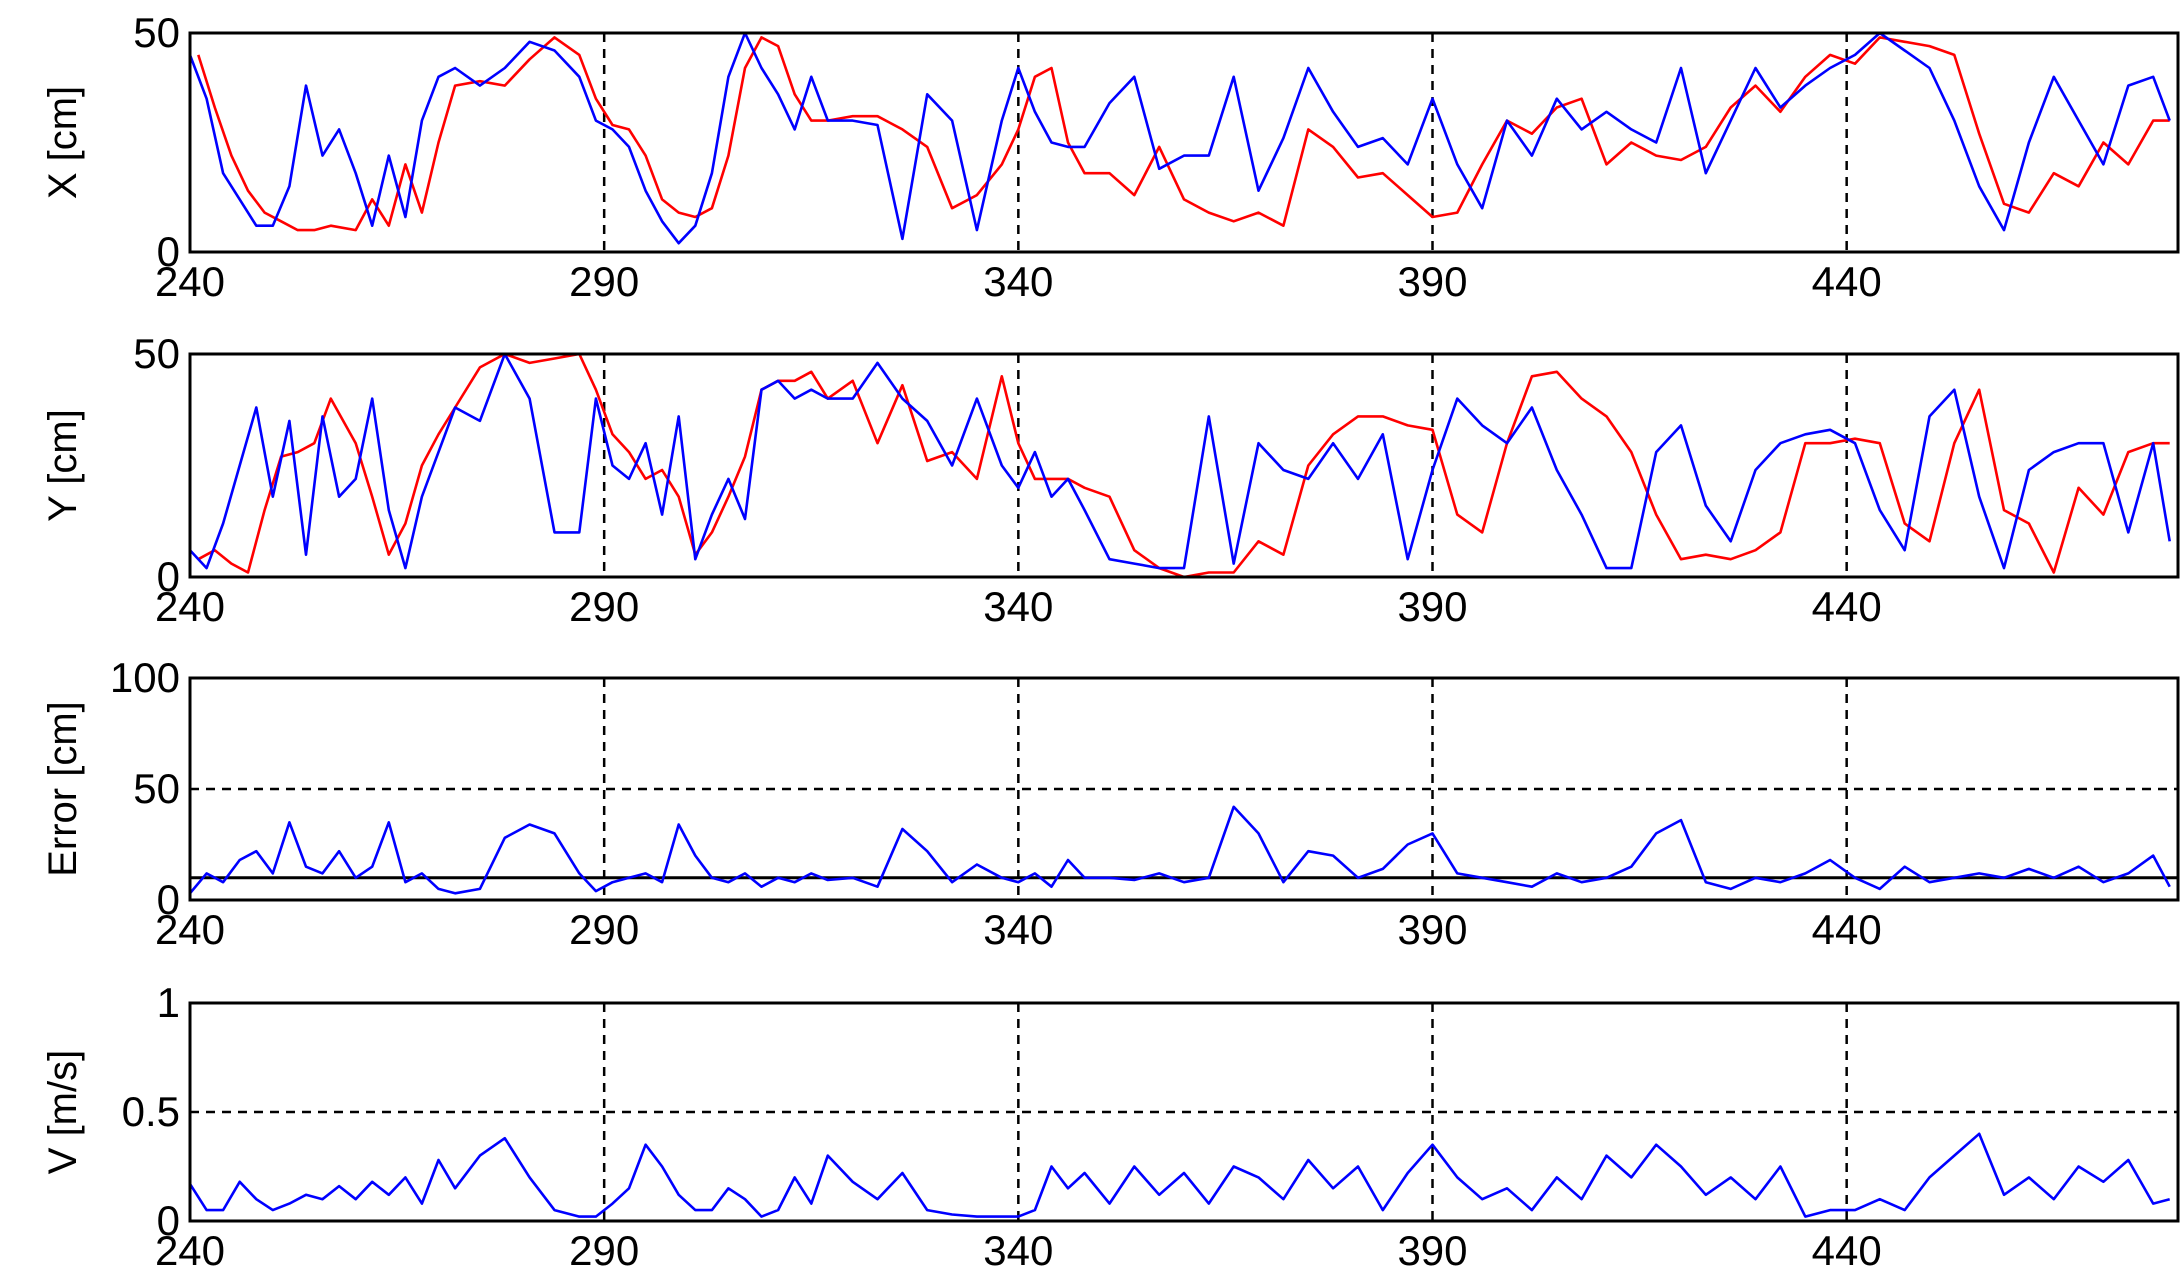  I want to click on y-axis-label: Y [cm], so click(63, 465).